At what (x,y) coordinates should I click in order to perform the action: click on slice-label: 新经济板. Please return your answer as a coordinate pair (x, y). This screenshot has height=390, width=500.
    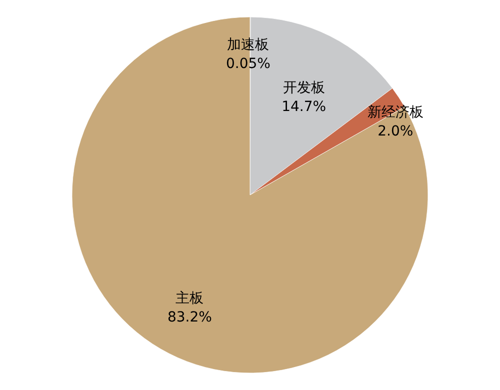
    Looking at the image, I should click on (395, 112).